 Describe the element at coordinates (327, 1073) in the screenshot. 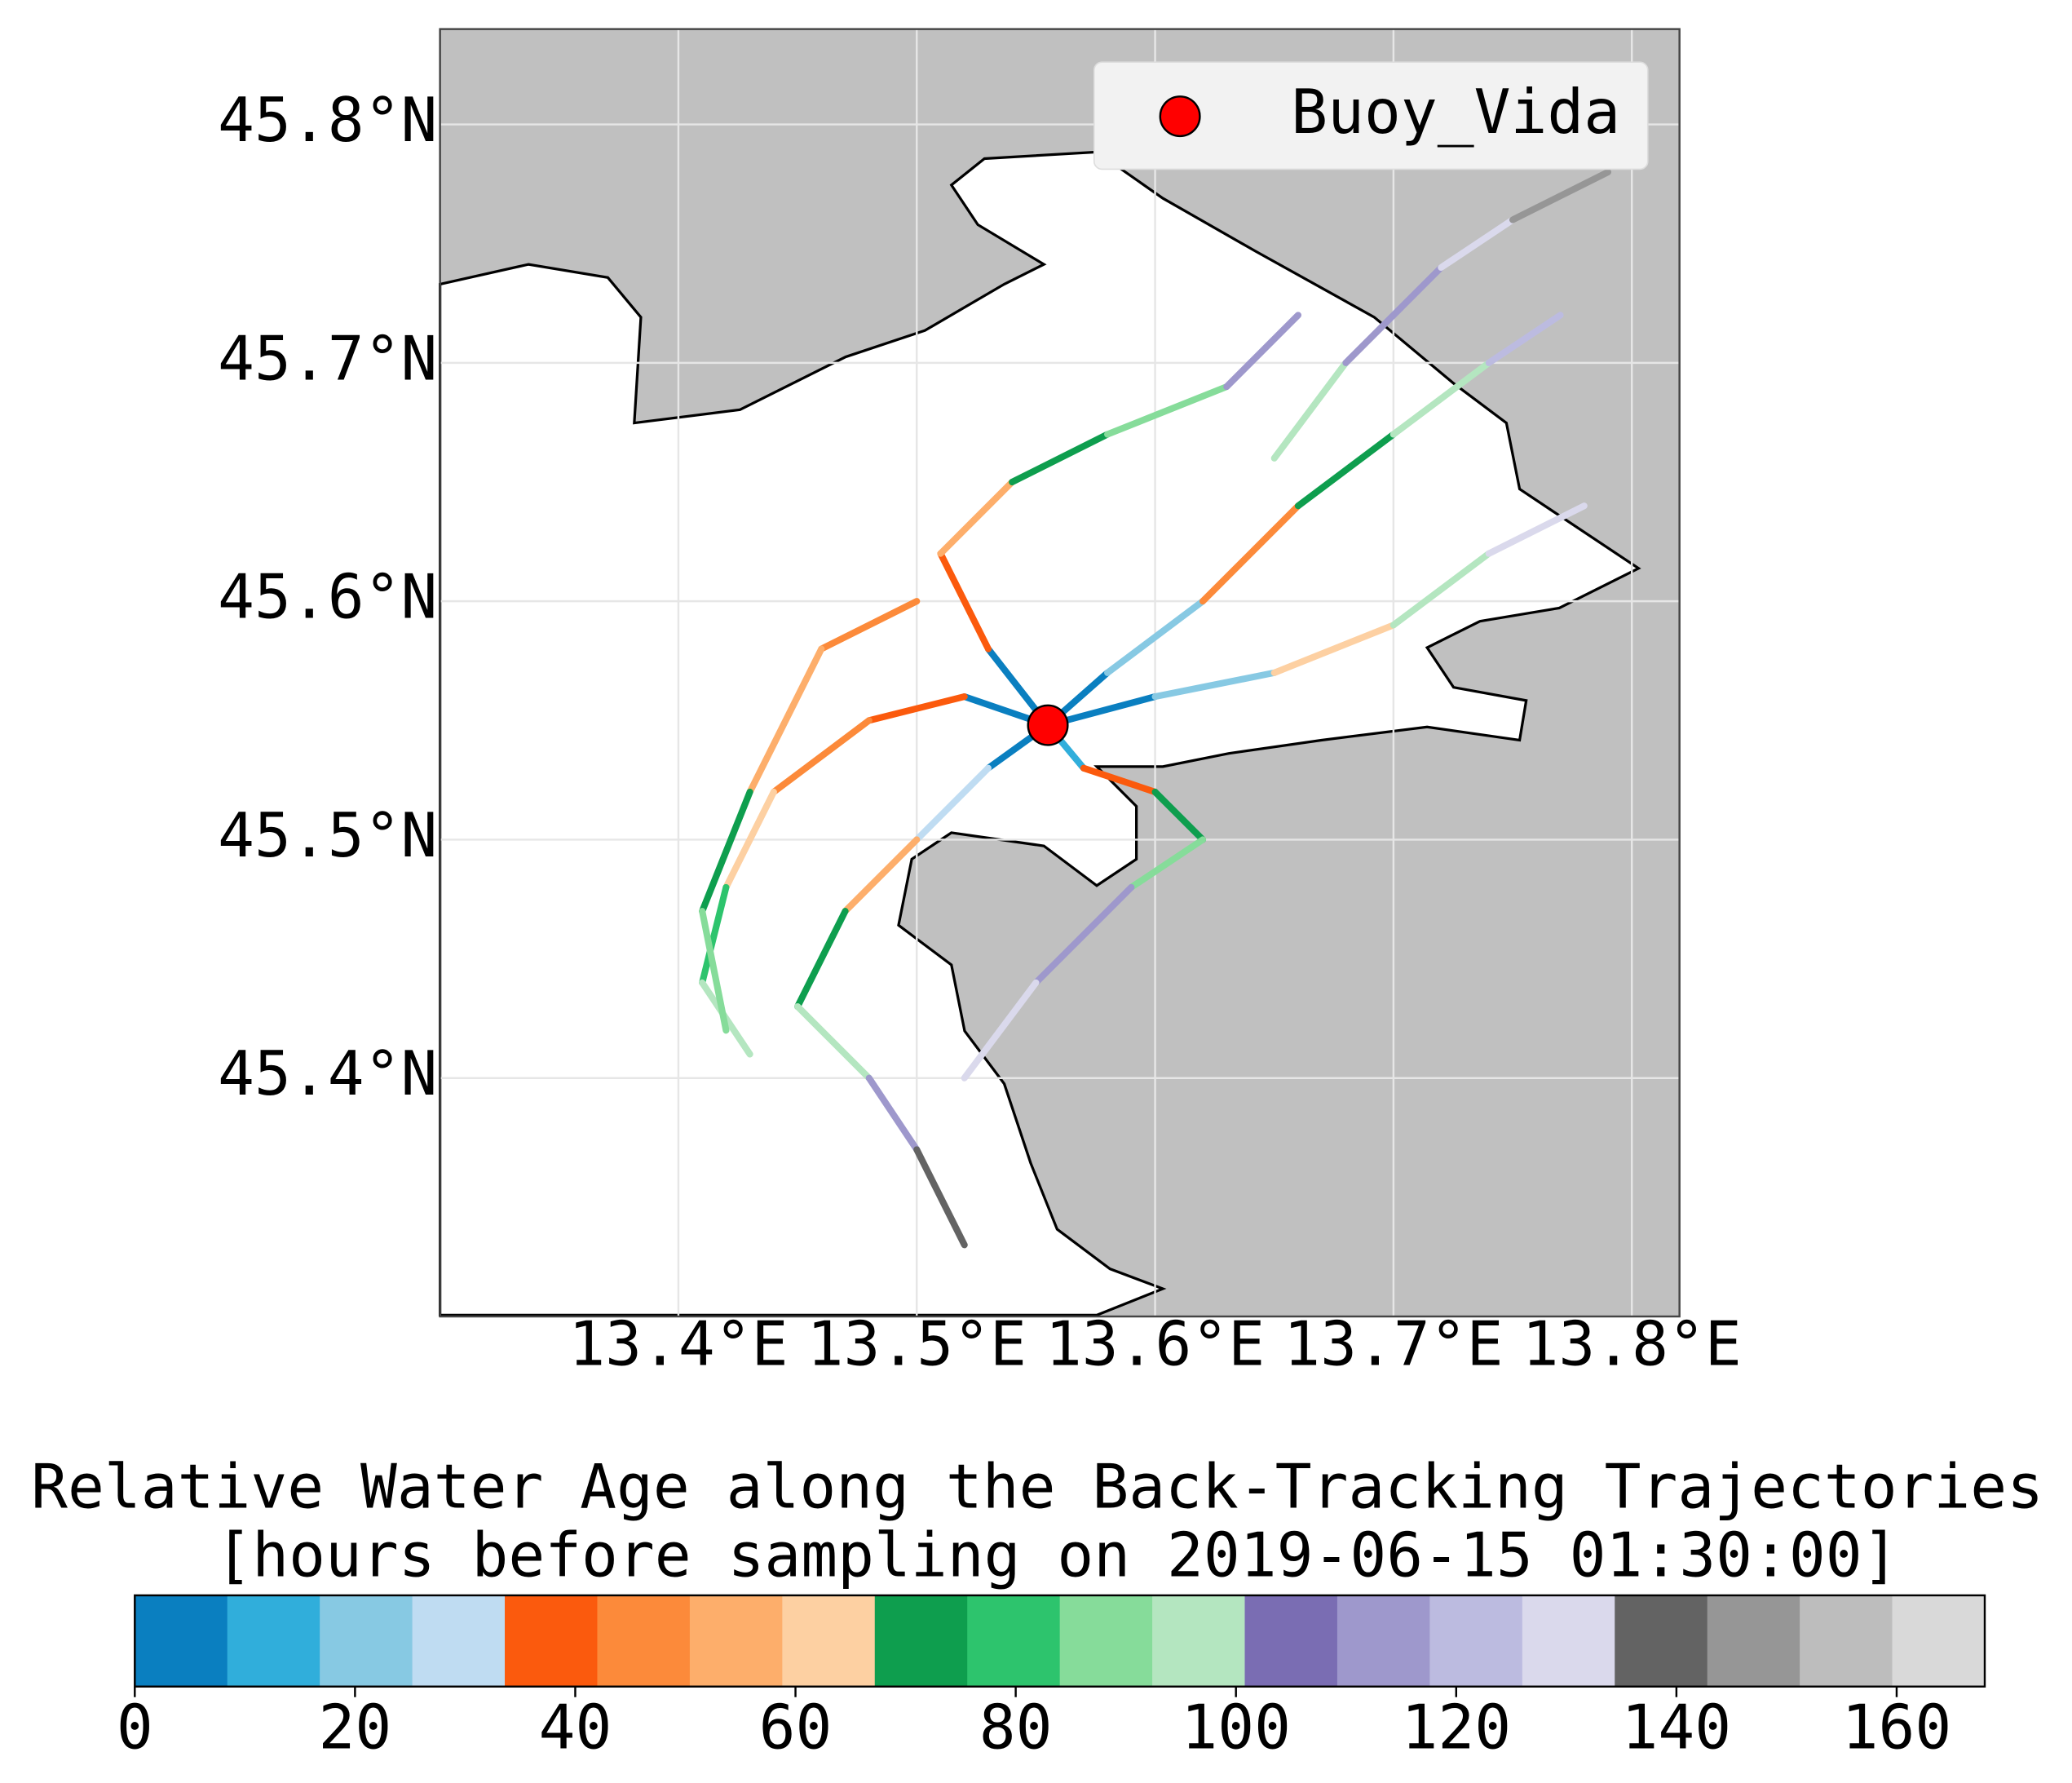

I see `y-tick-label: 45.4°N` at that location.